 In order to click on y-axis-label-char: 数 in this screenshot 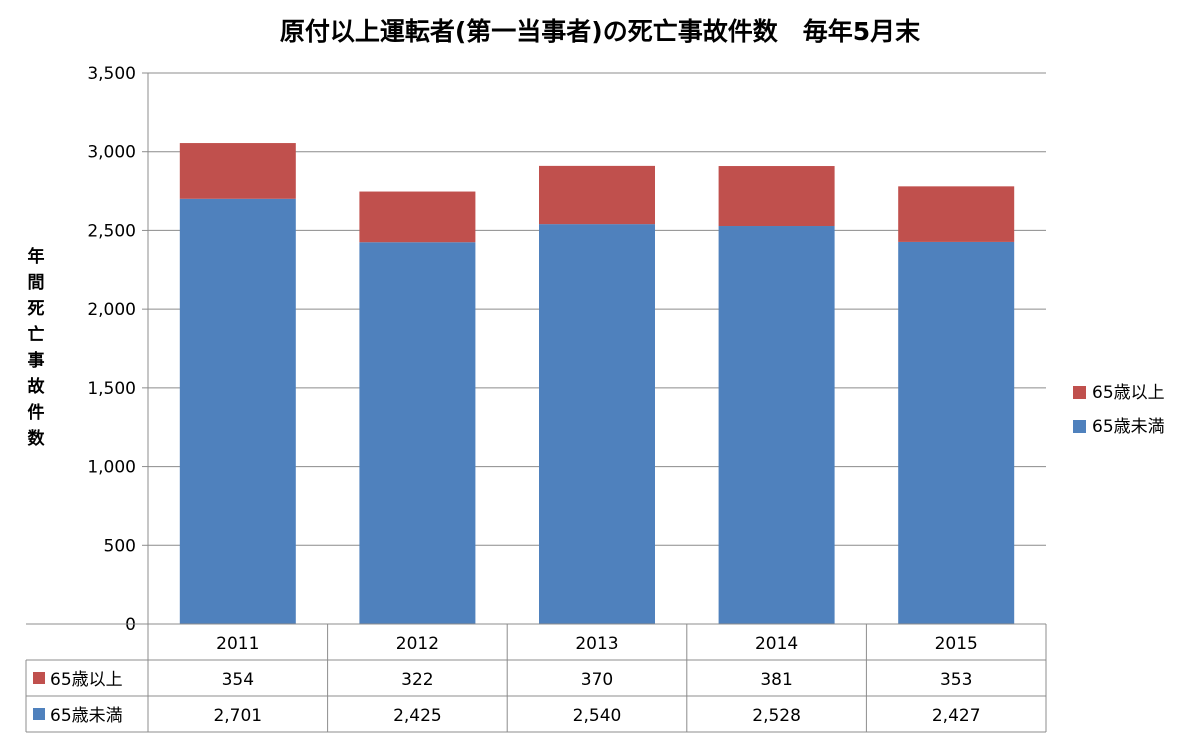, I will do `click(37, 438)`.